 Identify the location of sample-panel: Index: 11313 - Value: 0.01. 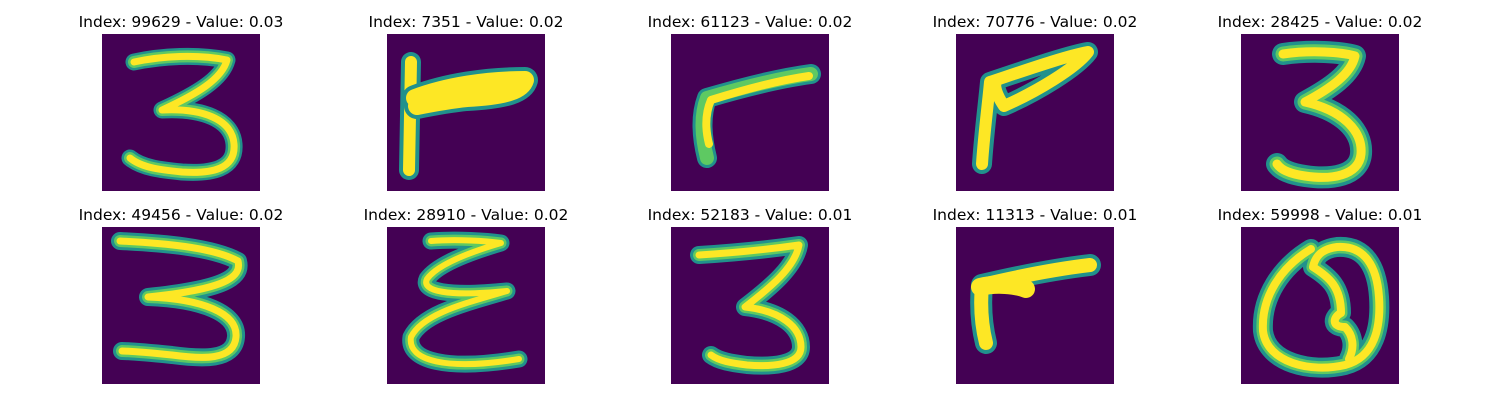
(1035, 293).